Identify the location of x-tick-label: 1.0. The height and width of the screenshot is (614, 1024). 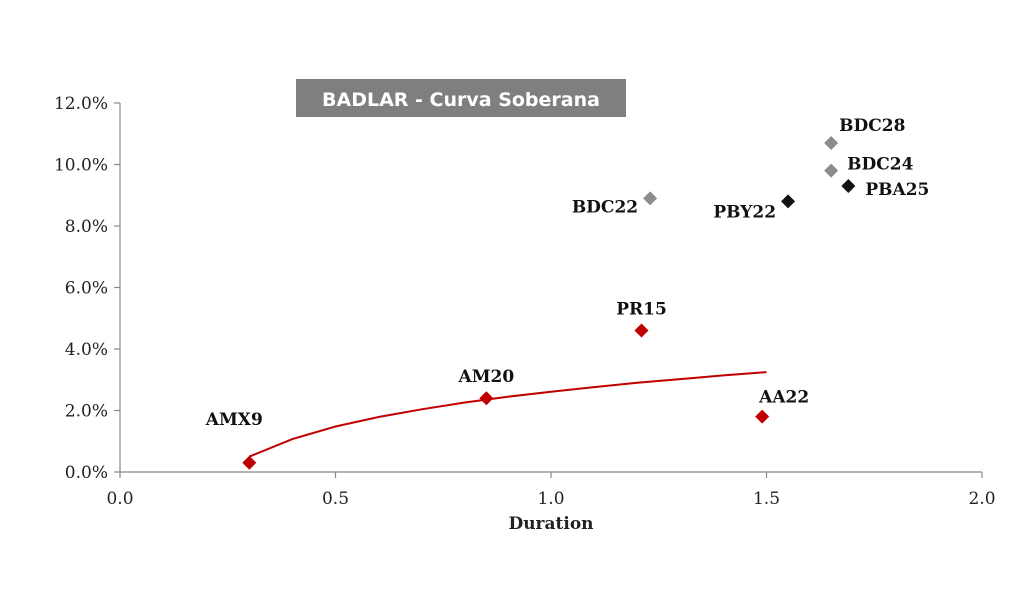
(550, 499).